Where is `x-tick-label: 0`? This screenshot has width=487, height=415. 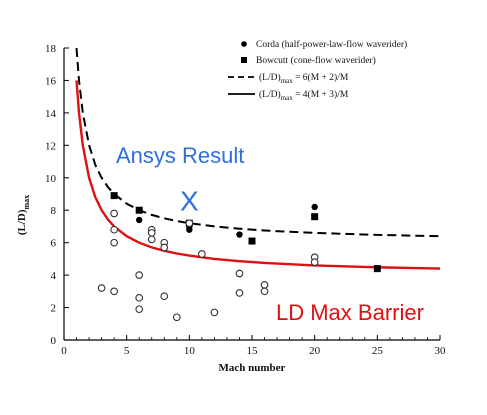
x-tick-label: 0 is located at coordinates (64, 351).